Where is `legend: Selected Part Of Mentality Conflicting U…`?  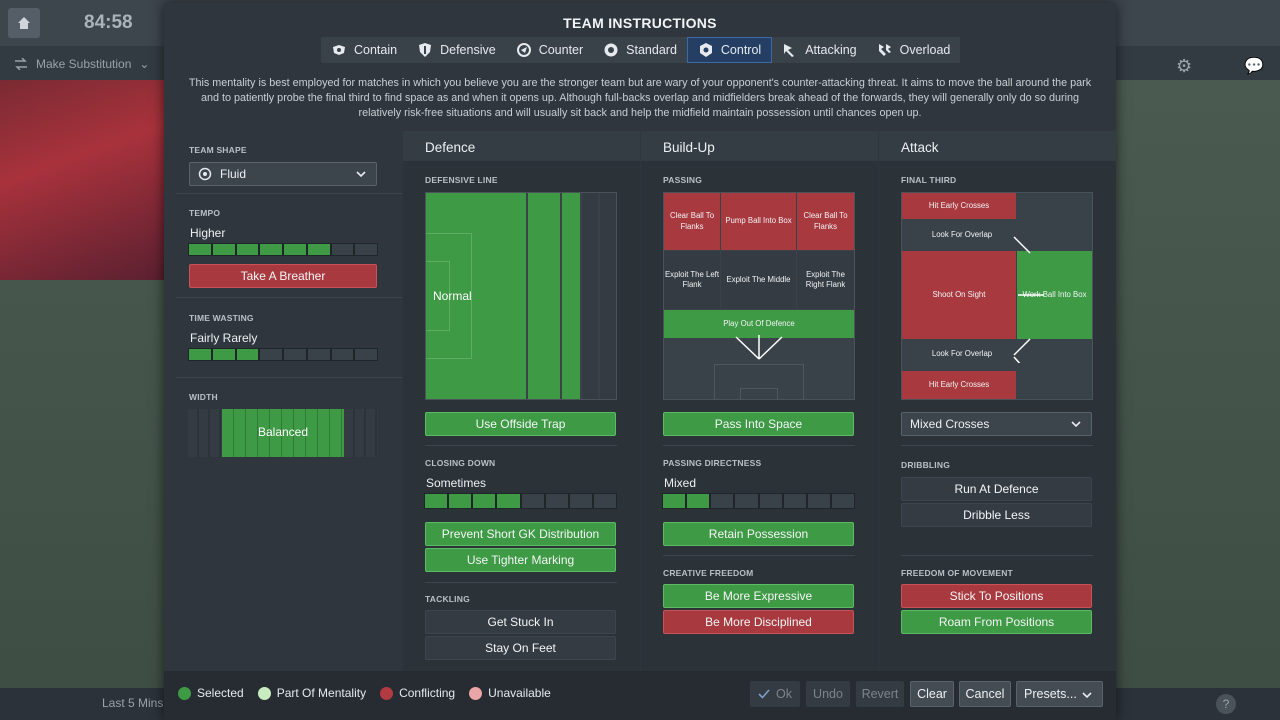 legend: Selected Part Of Mentality Conflicting U… is located at coordinates (364, 693).